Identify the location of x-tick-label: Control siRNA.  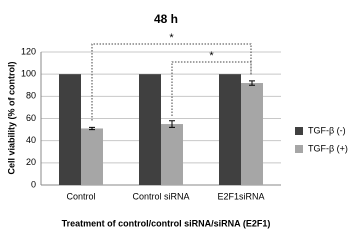
(160, 196).